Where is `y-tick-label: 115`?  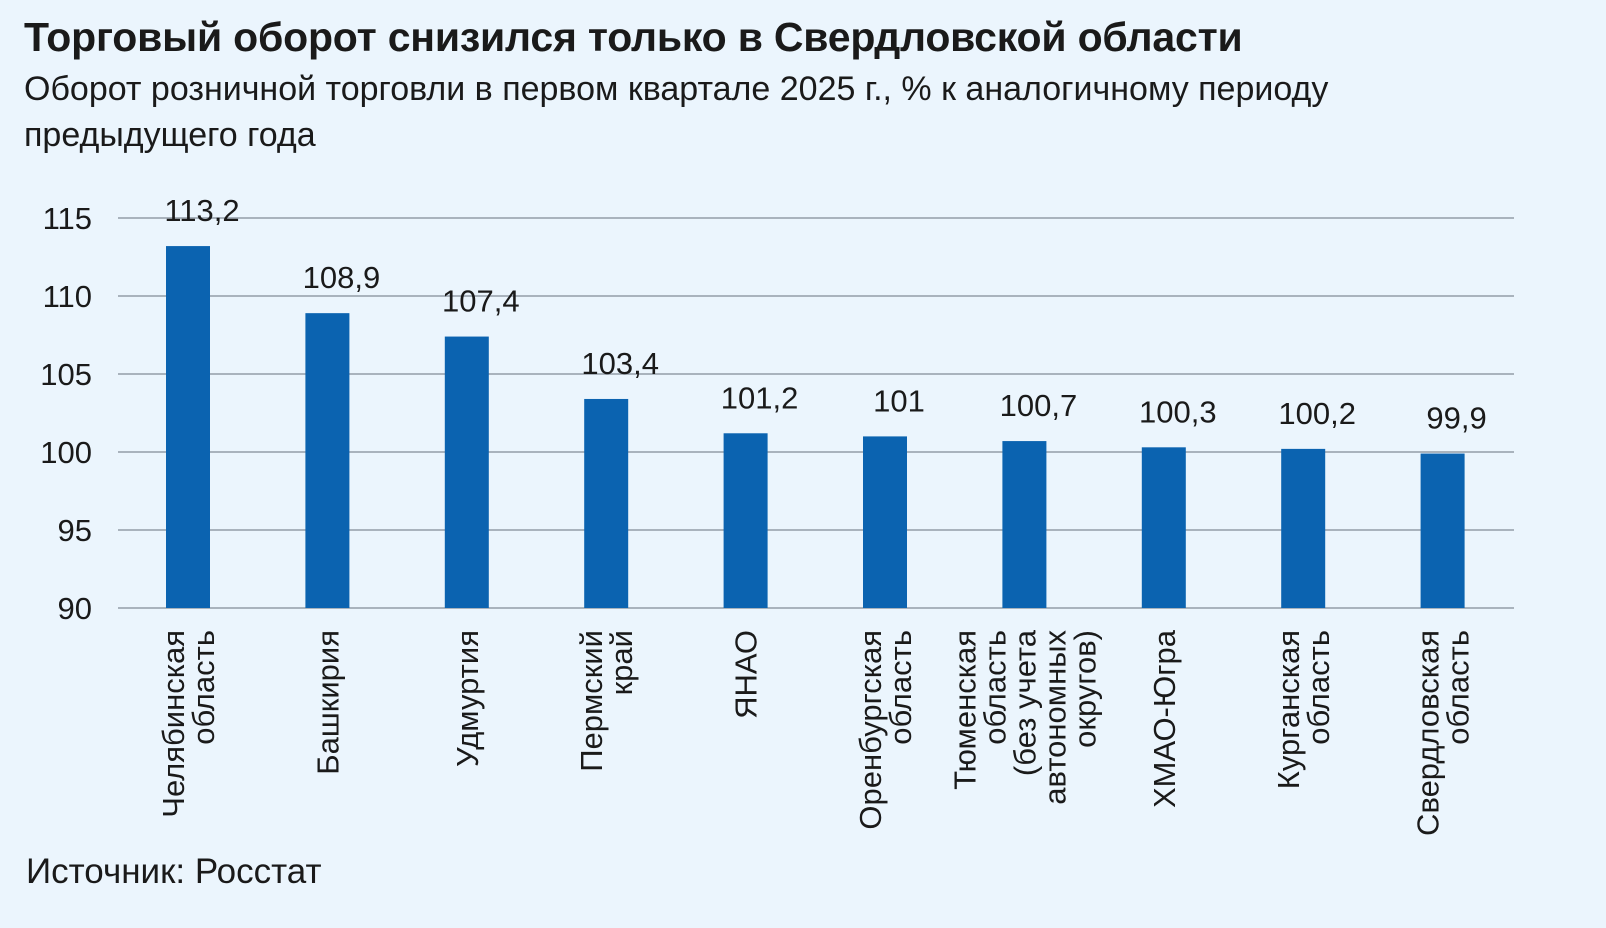
y-tick-label: 115 is located at coordinates (67, 218).